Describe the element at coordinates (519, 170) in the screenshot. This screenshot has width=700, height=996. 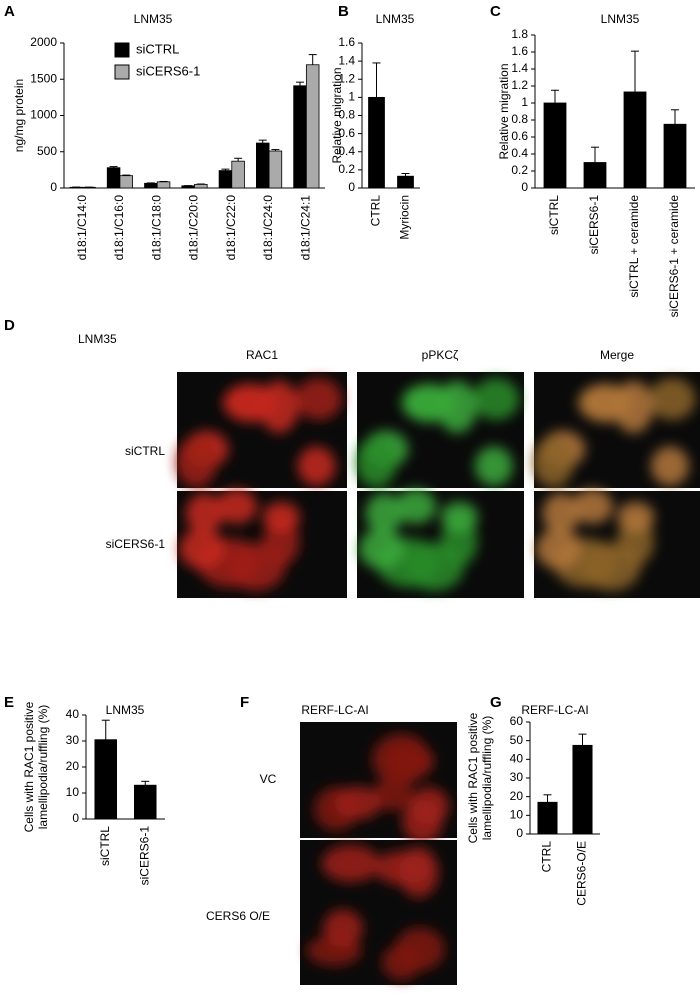
I see `y-tick-label: 0.2` at that location.